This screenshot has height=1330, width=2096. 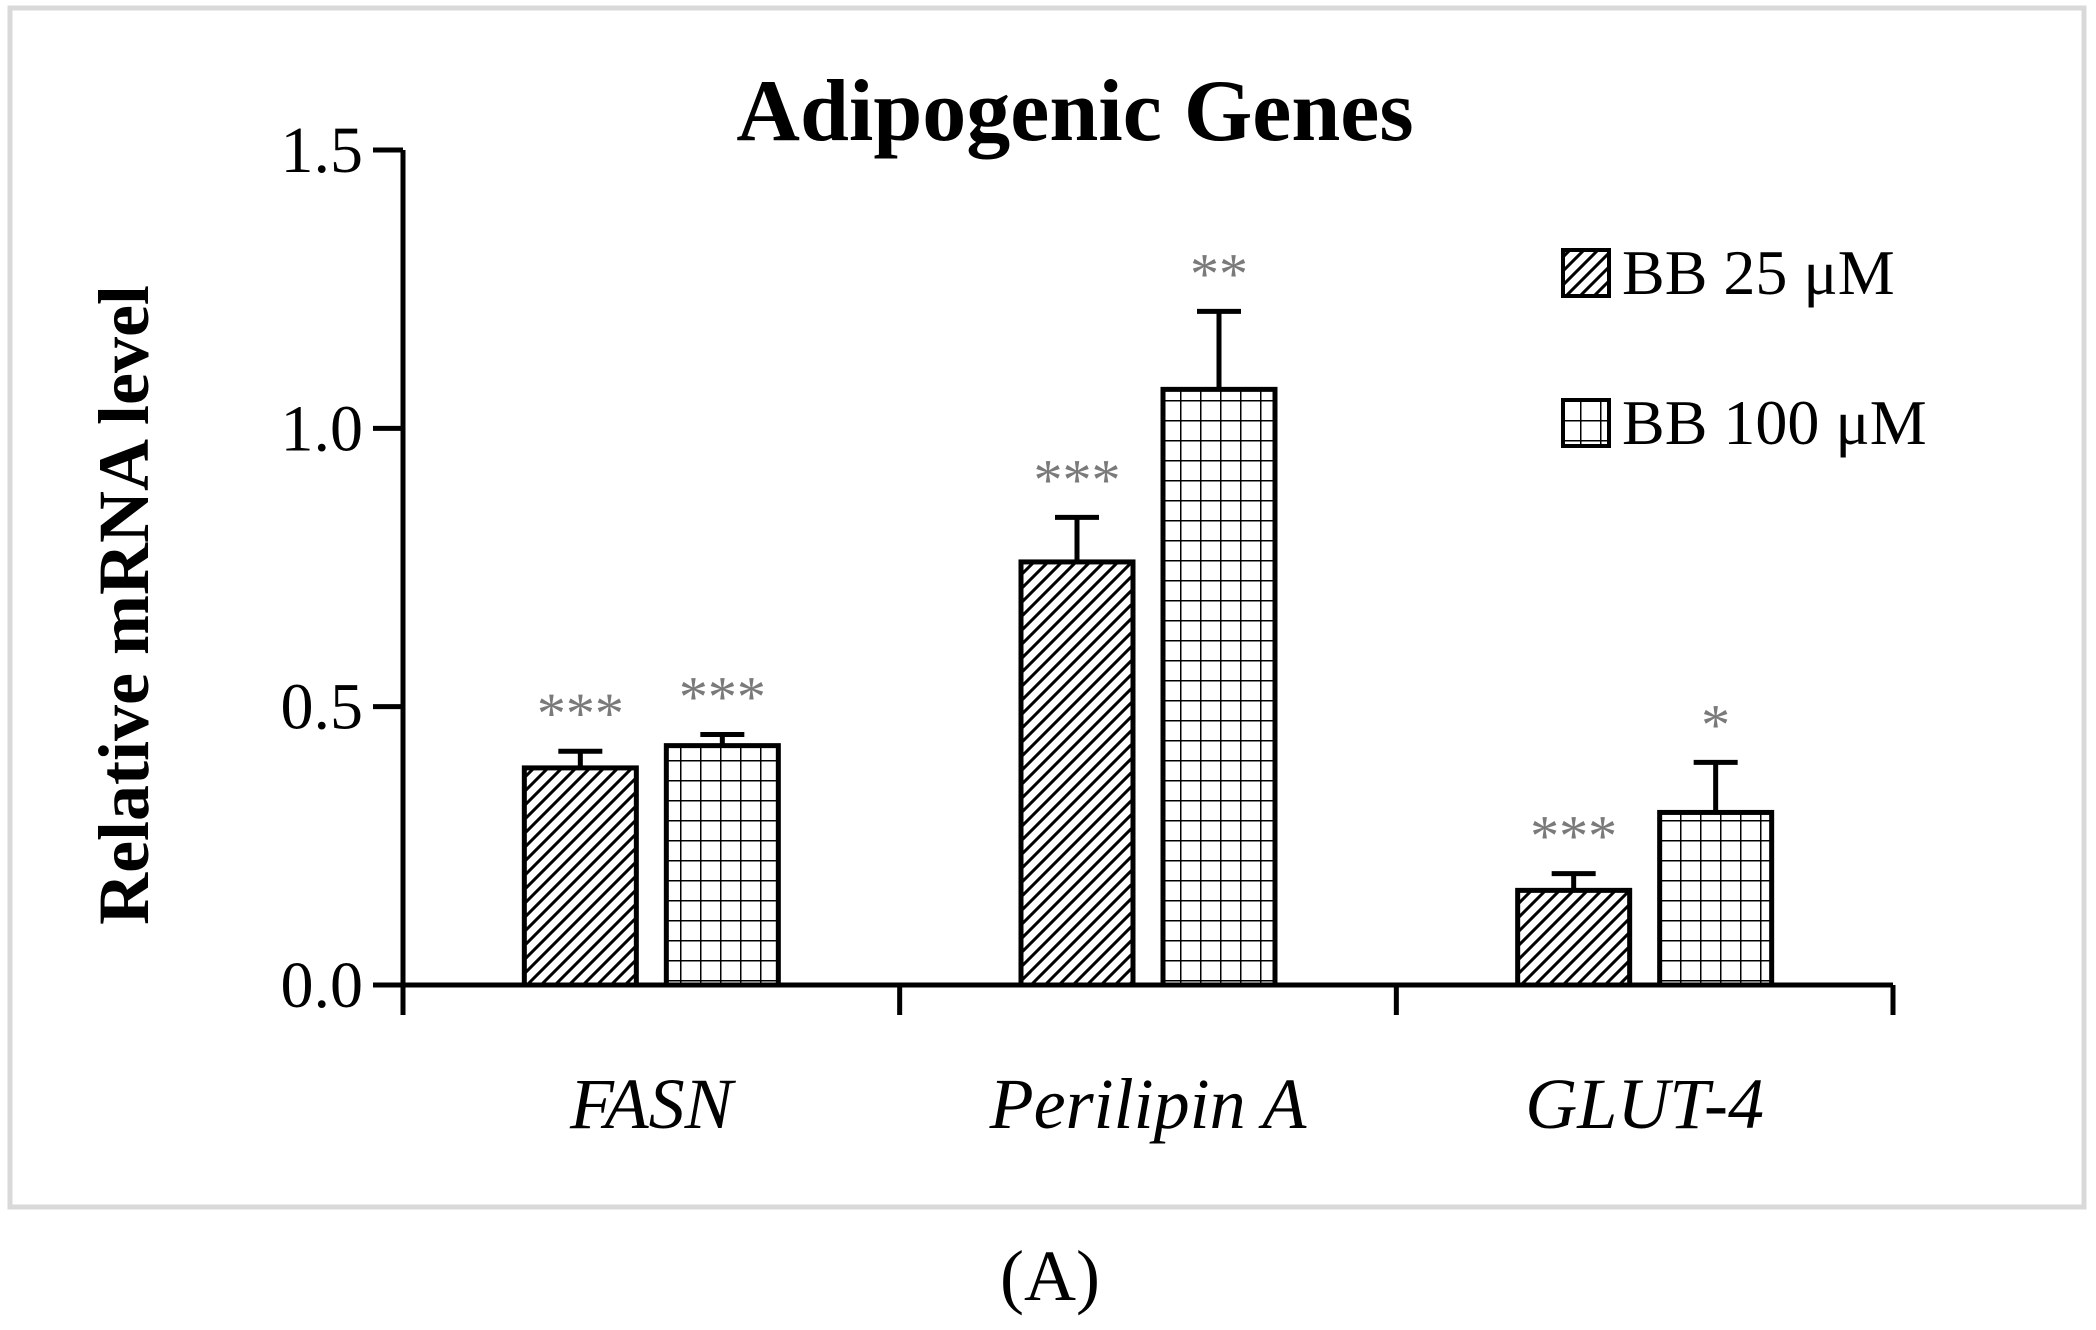 I want to click on y-tick-label: 1.5, so click(x=322, y=150).